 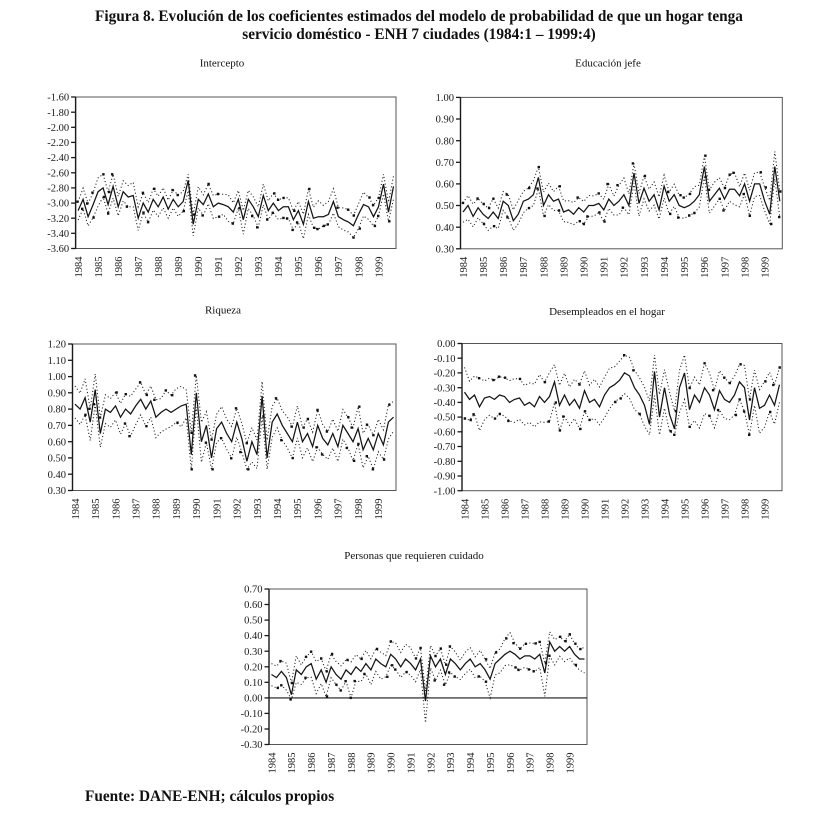 I want to click on svg-text: -2.60, so click(x=58, y=173).